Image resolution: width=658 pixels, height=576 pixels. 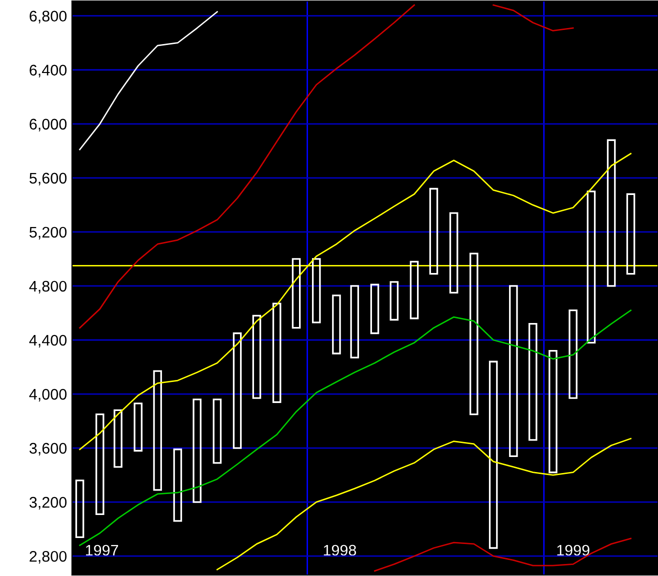 I want to click on y-tick-label: 6,400, so click(x=48, y=71).